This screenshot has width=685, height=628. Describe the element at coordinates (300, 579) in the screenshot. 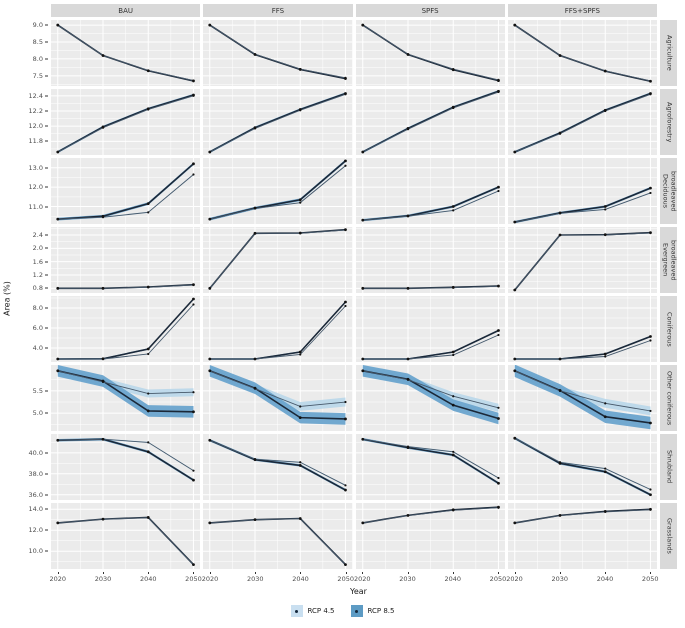

I see `x-tick-label: 2040` at that location.